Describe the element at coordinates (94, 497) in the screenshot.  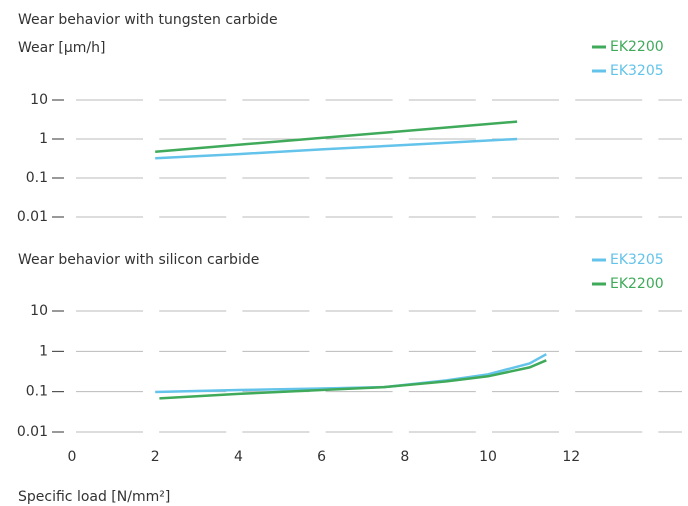
I see `x-axis-label: Specific load [N/mm²]` at that location.